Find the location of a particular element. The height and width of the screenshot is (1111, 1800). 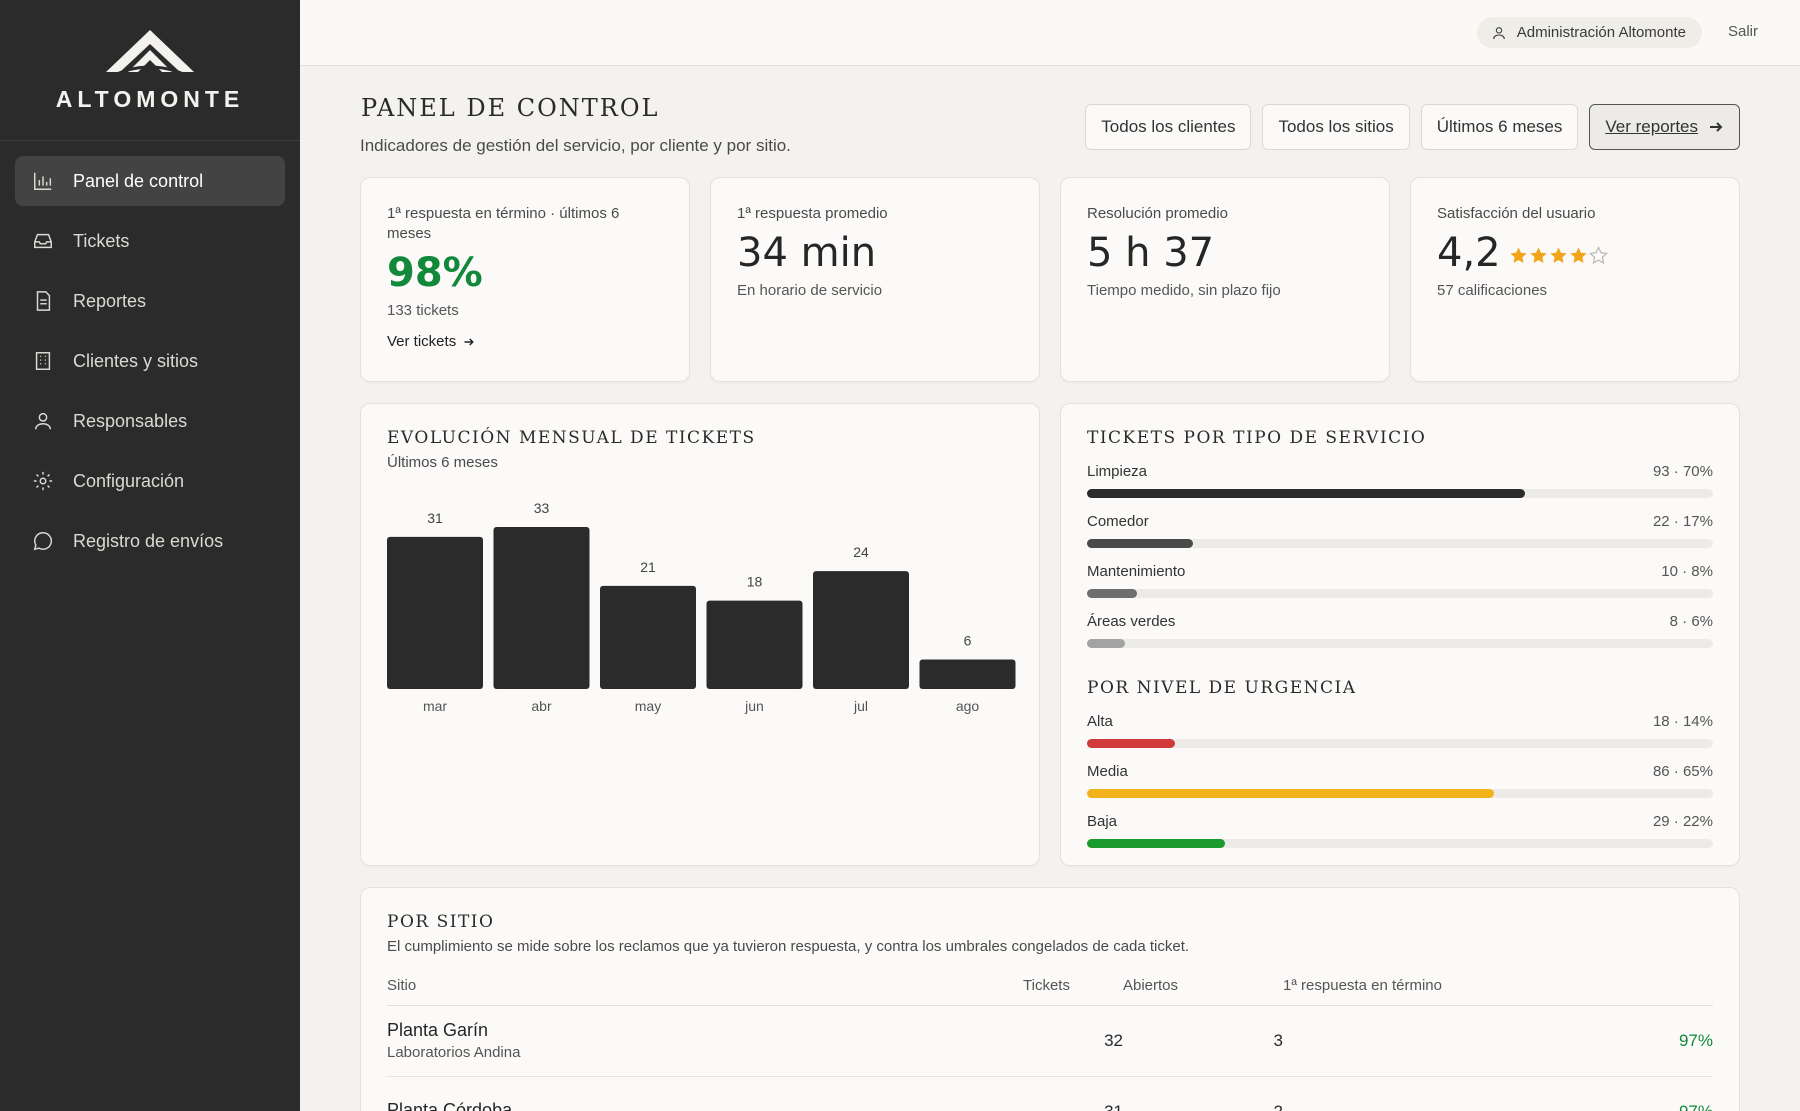

page-title: PANEL DE CONTROL is located at coordinates (510, 108).